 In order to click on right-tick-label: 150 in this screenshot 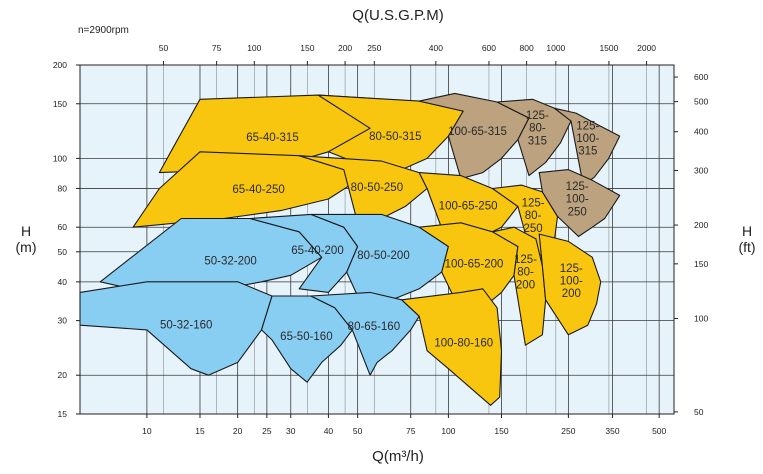, I will do `click(701, 264)`.